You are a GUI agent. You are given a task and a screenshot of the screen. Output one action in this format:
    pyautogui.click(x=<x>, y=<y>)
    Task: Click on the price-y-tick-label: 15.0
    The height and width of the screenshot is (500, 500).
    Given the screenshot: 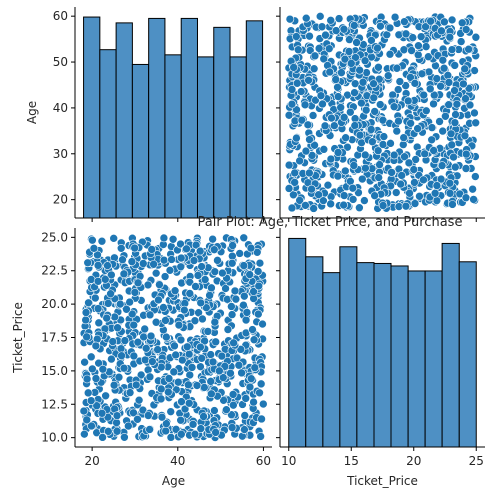 What is the action you would take?
    pyautogui.click(x=54, y=371)
    